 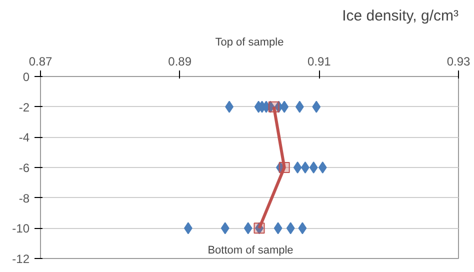 What do you see at coordinates (21, 229) in the screenshot?
I see `y-tick-label: -10` at bounding box center [21, 229].